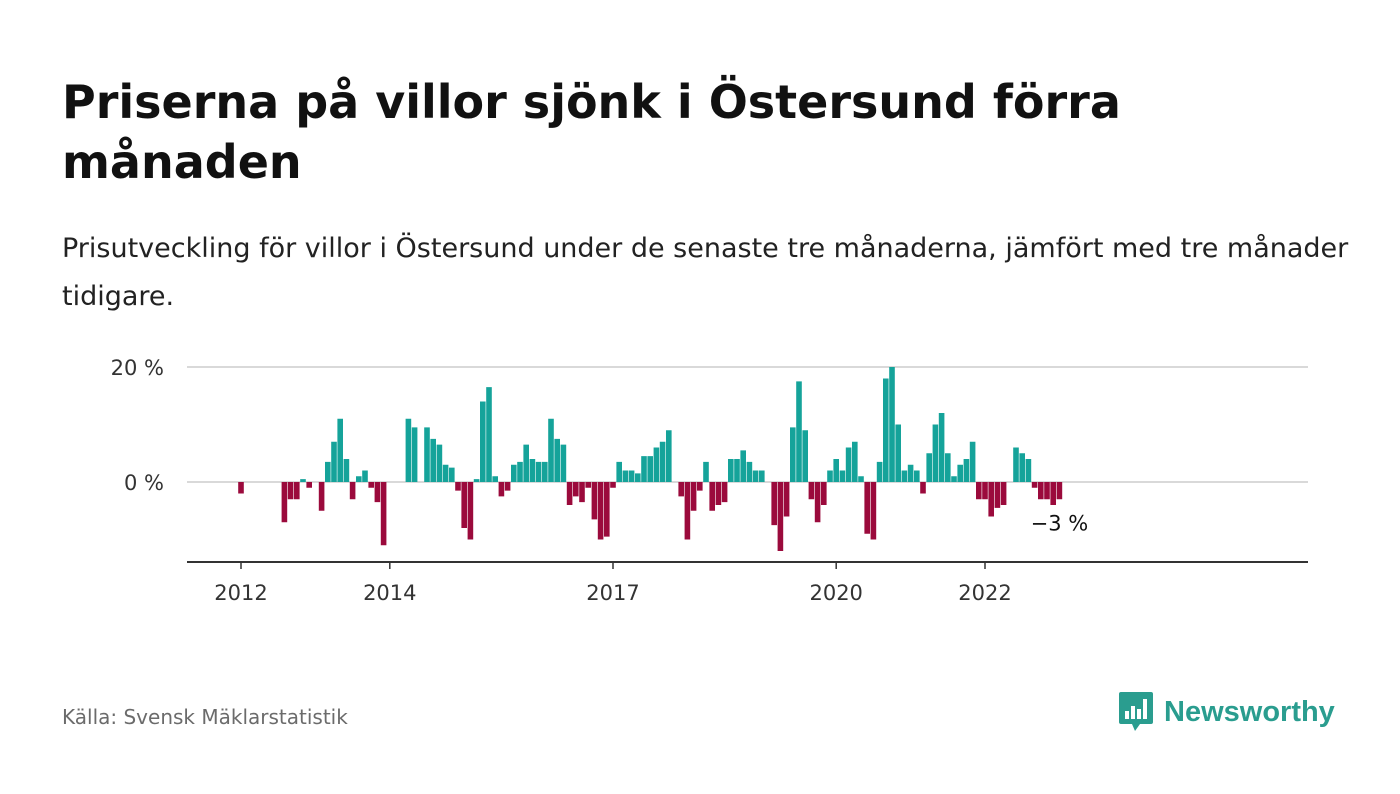 The width and height of the screenshot is (1400, 794). I want to click on x-tick-label: 2017, so click(612, 593).